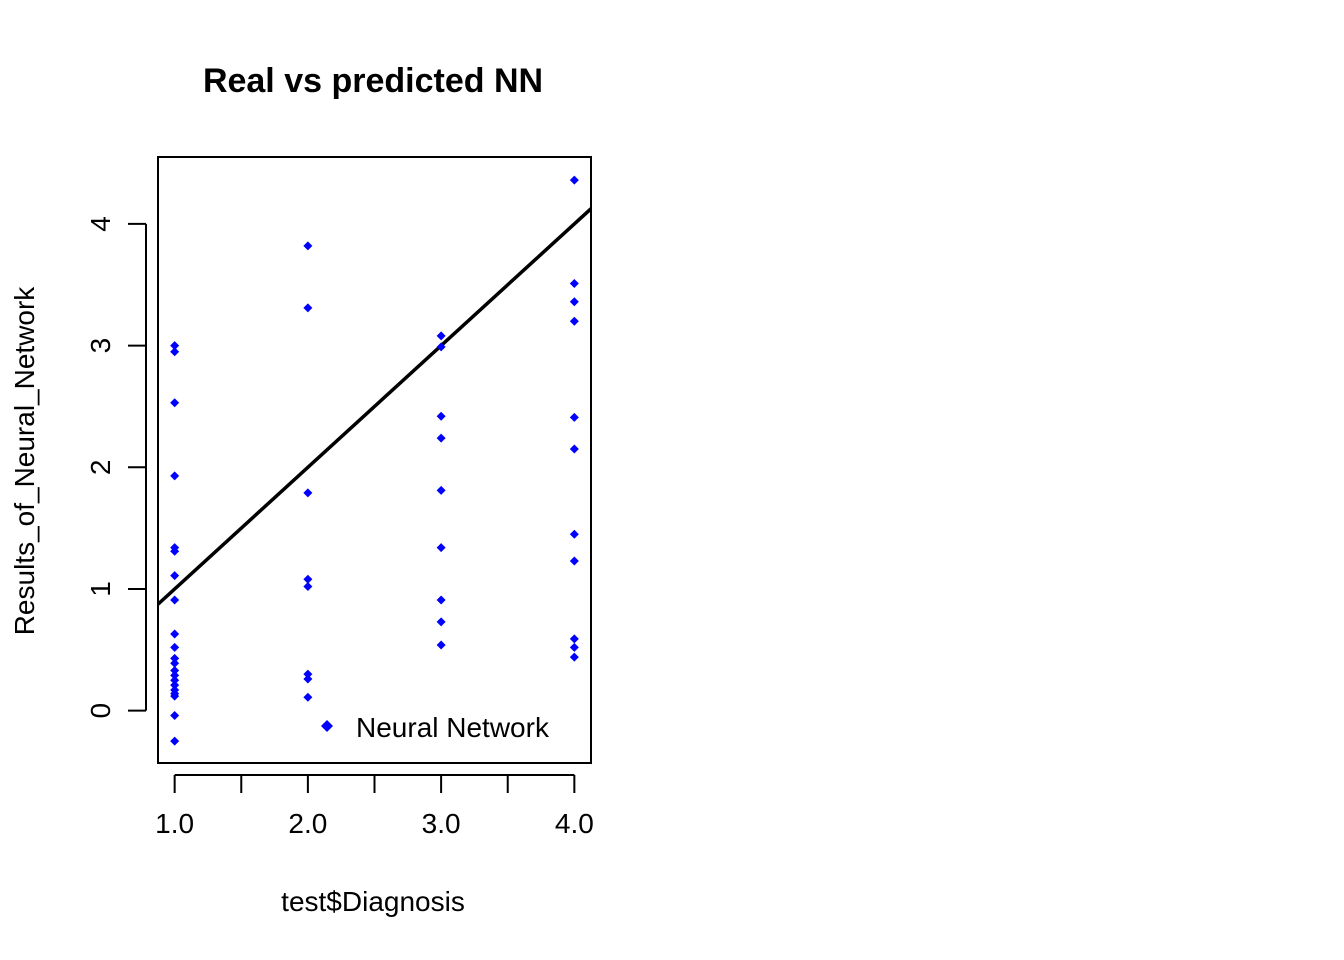 Image resolution: width=1344 pixels, height=960 pixels. I want to click on y-axis-label: Results_of_Neural_Network, so click(24, 461).